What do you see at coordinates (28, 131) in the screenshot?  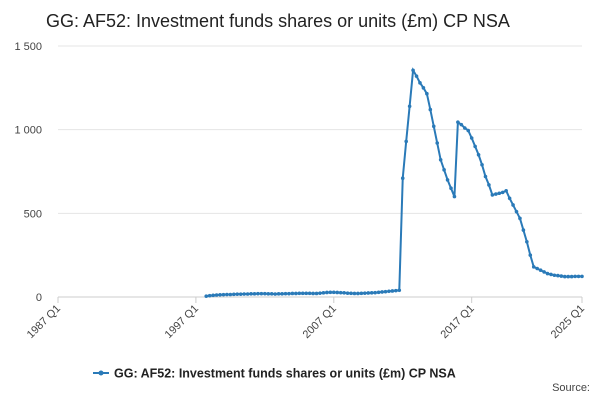 I see `y-tick-label: 1 000` at bounding box center [28, 131].